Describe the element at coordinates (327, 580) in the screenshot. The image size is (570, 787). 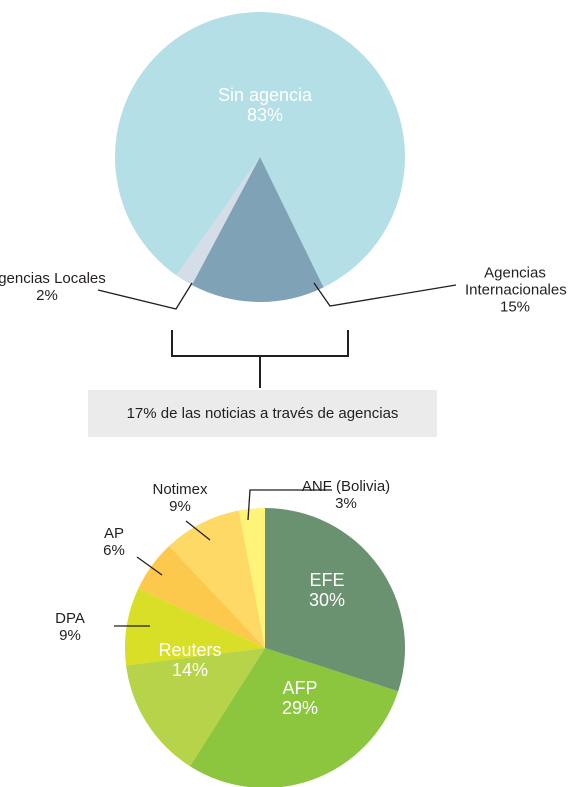
I see `category: EFE` at that location.